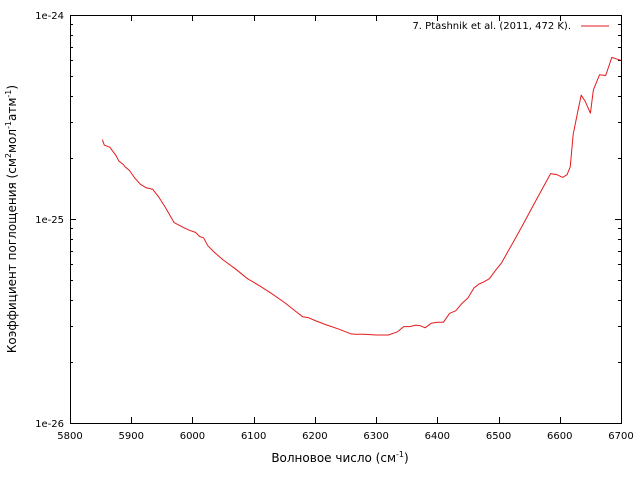 The width and height of the screenshot is (640, 480). I want to click on x-tick-label: 6300, so click(375, 436).